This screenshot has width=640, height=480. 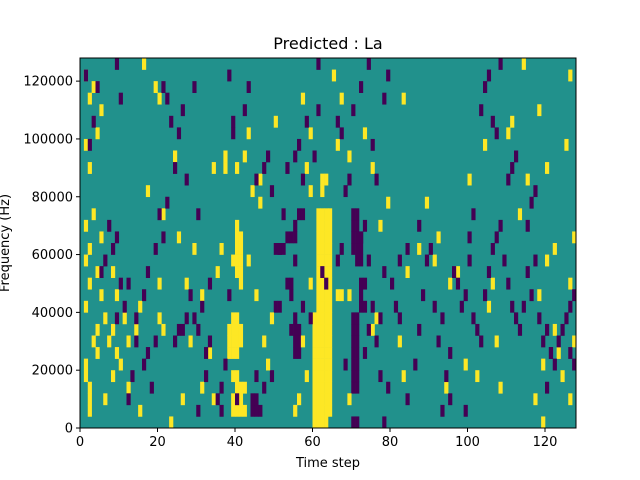 What do you see at coordinates (52, 313) in the screenshot?
I see `y-tick-label: 40000` at bounding box center [52, 313].